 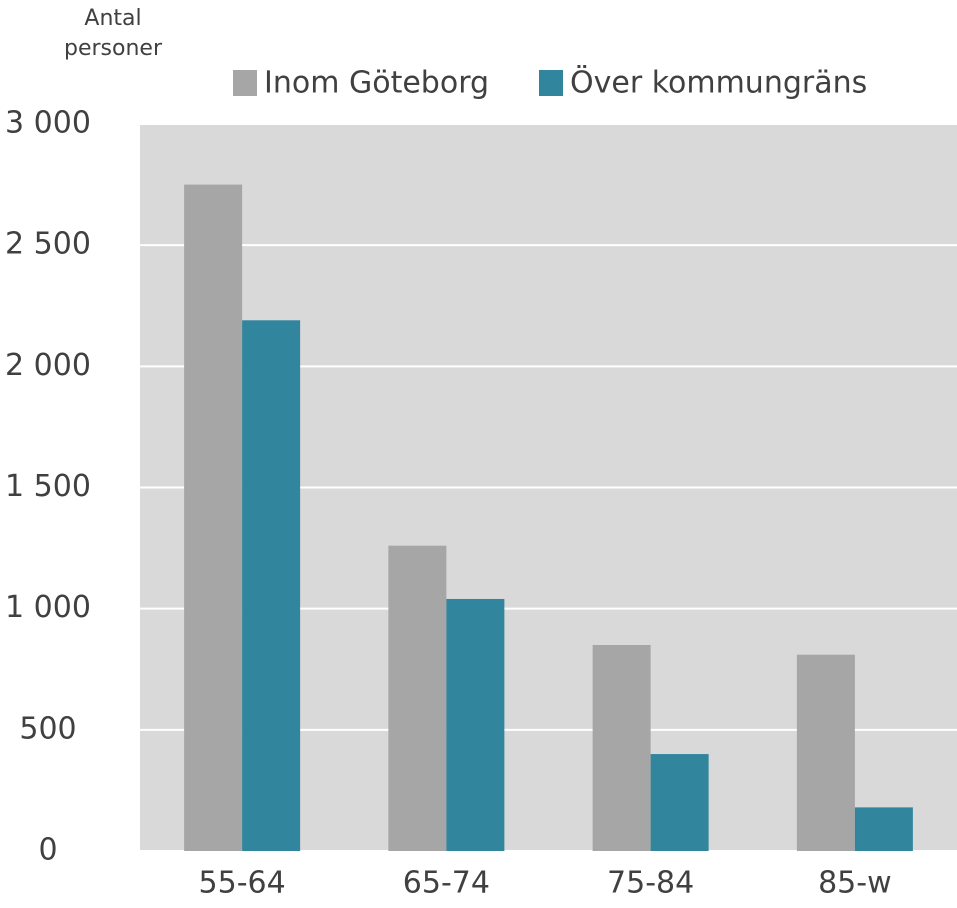 What do you see at coordinates (47, 850) in the screenshot?
I see `y-tick-label: 0` at bounding box center [47, 850].